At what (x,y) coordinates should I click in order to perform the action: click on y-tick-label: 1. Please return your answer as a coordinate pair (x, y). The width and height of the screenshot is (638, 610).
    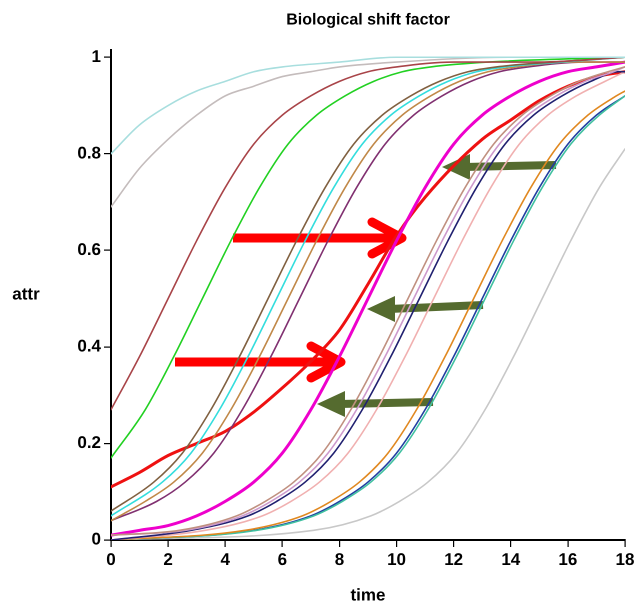
    Looking at the image, I should click on (96, 56).